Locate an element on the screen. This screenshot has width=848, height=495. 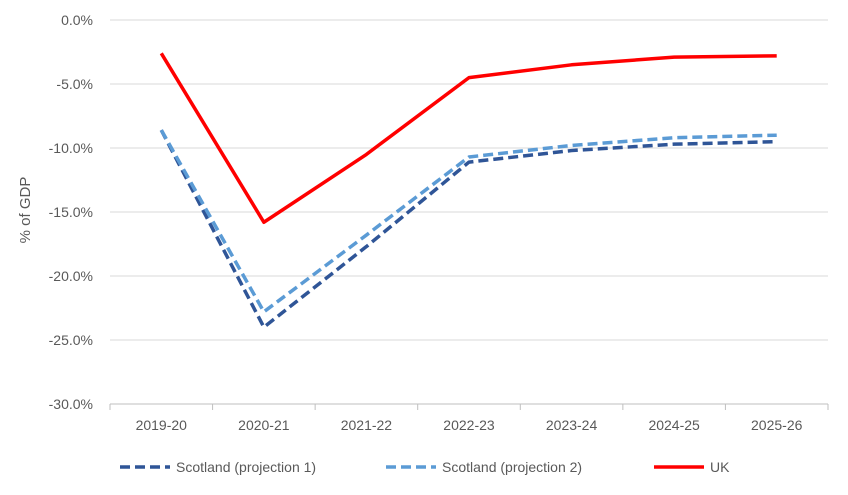
y-tick-label: -25.0% is located at coordinates (71, 340).